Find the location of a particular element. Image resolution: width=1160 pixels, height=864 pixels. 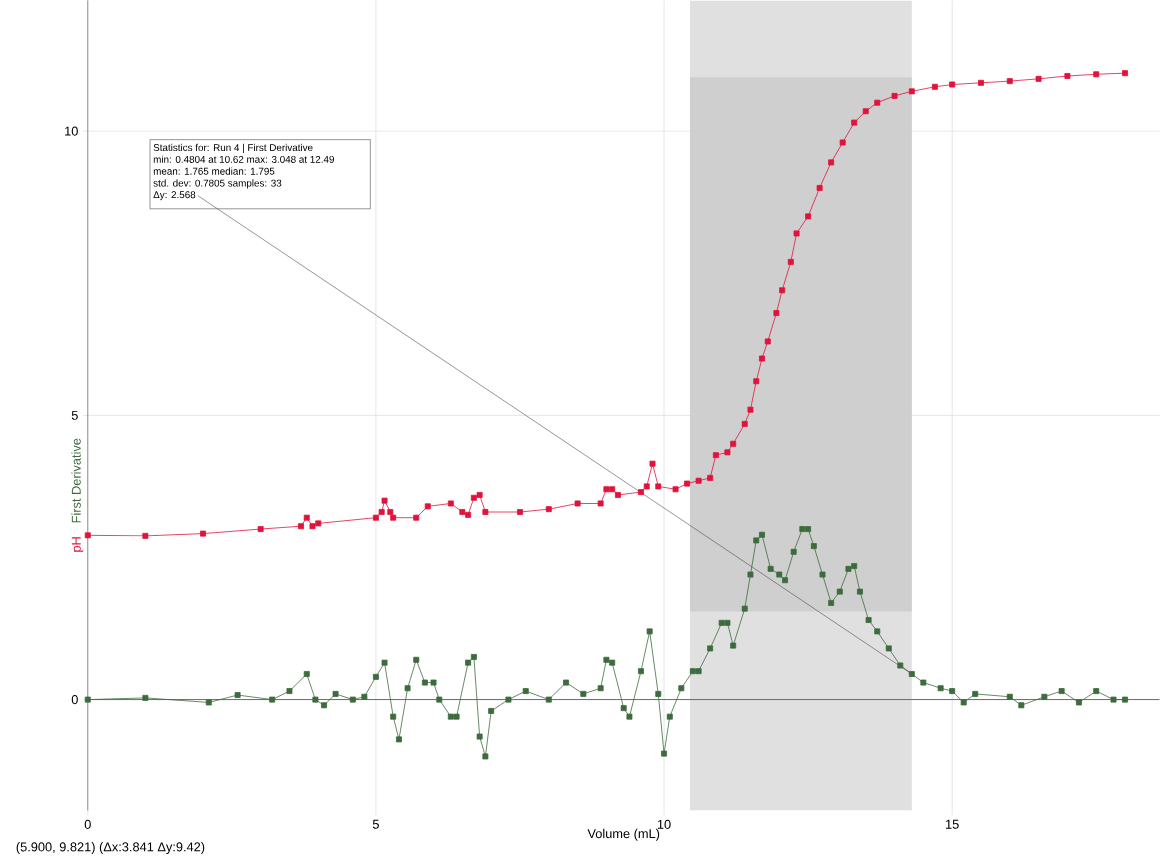

x-tick-label: 10 is located at coordinates (664, 824).